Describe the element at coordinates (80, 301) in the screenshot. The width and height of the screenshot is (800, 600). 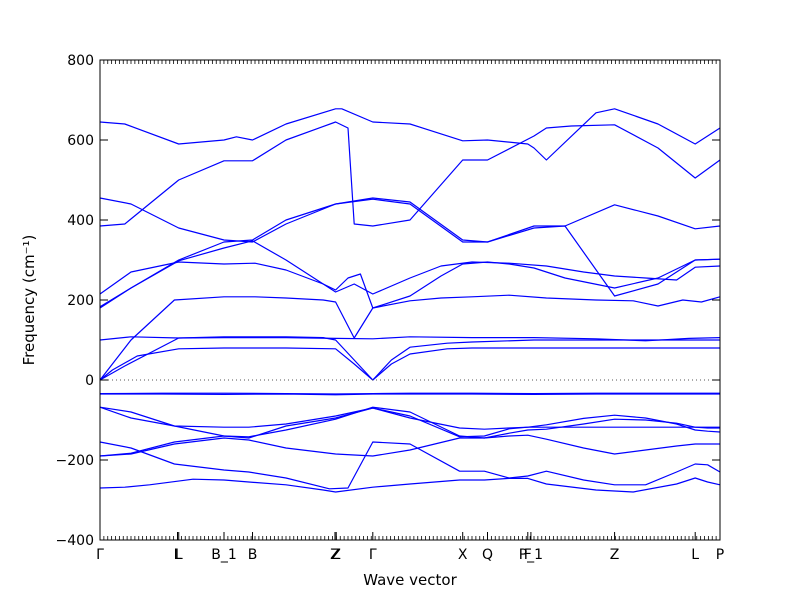
I see `y-tick-label: 200` at that location.